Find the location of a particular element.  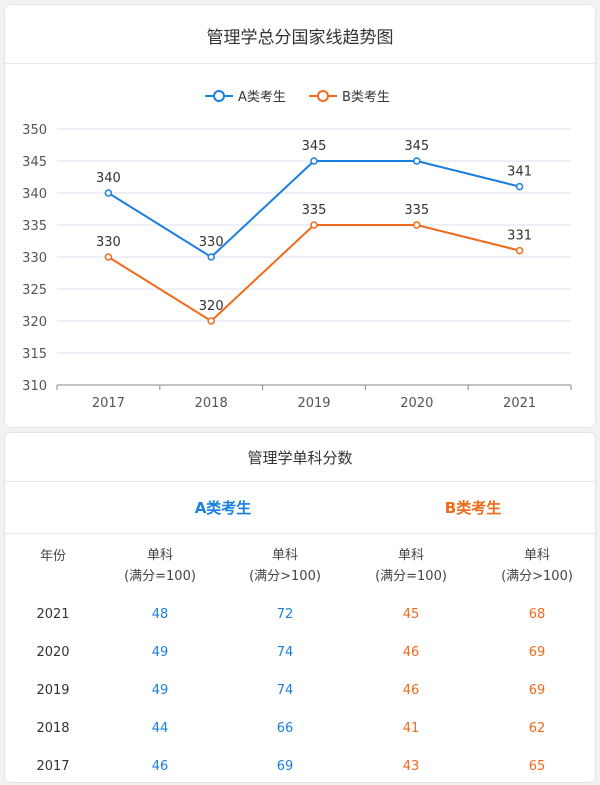

score-cell: 43 is located at coordinates (411, 766).